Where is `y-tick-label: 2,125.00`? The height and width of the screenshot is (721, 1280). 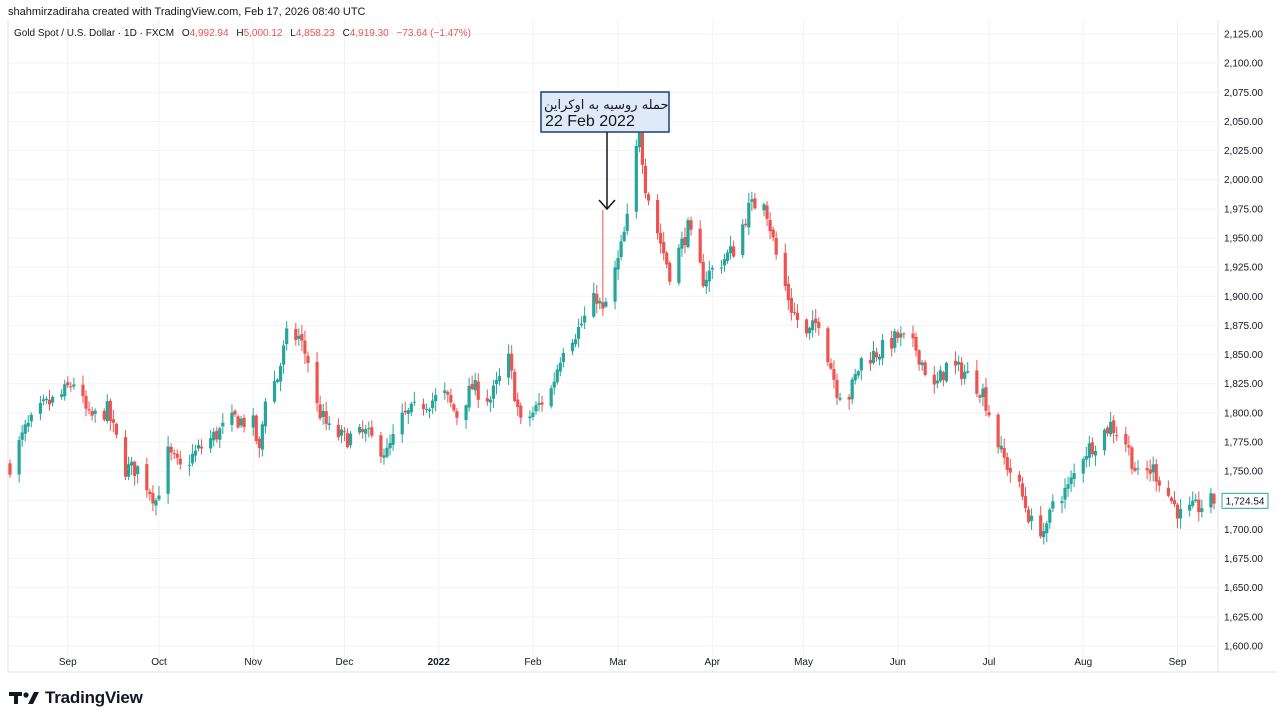 y-tick-label: 2,125.00 is located at coordinates (1243, 35).